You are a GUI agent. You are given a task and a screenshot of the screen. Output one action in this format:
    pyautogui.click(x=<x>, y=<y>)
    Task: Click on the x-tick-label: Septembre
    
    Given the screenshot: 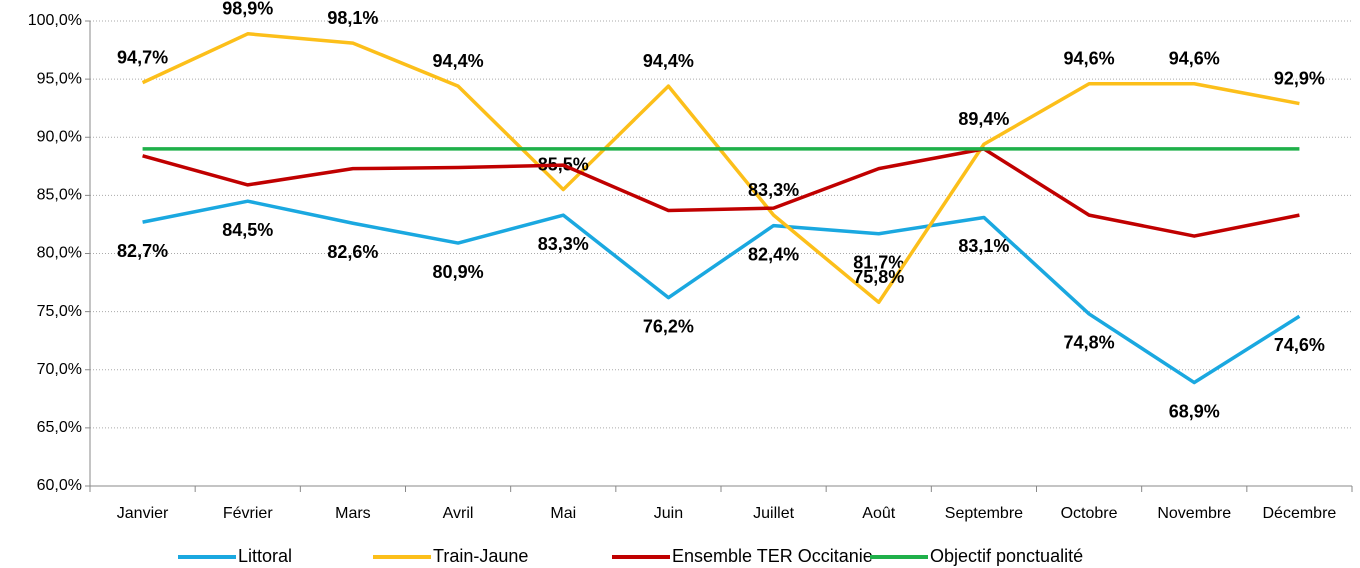 What is the action you would take?
    pyautogui.click(x=984, y=513)
    